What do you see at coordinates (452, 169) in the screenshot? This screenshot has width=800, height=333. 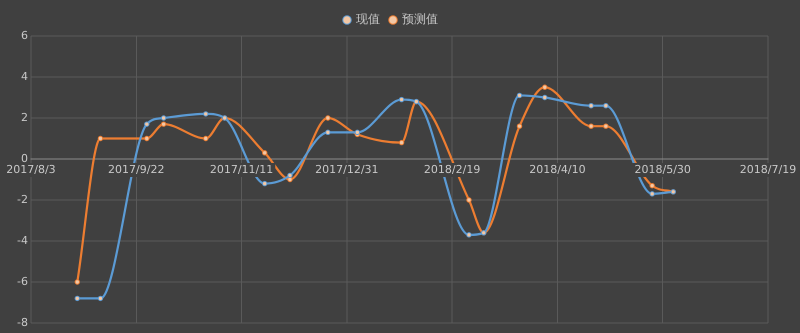 I see `x-tick-label: 2018/2/19` at bounding box center [452, 169].